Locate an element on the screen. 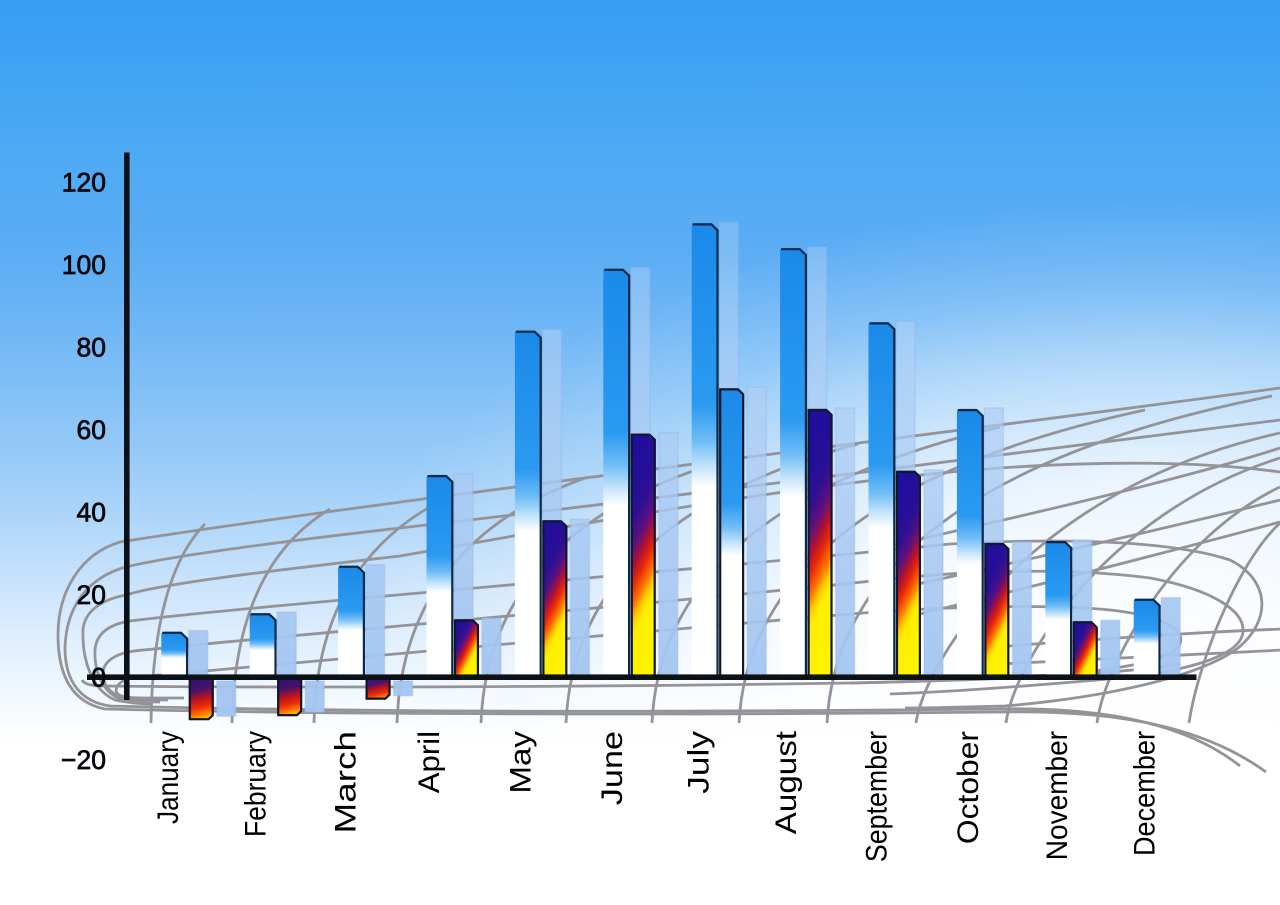 The image size is (1280, 905). svg-text: April is located at coordinates (428, 762).